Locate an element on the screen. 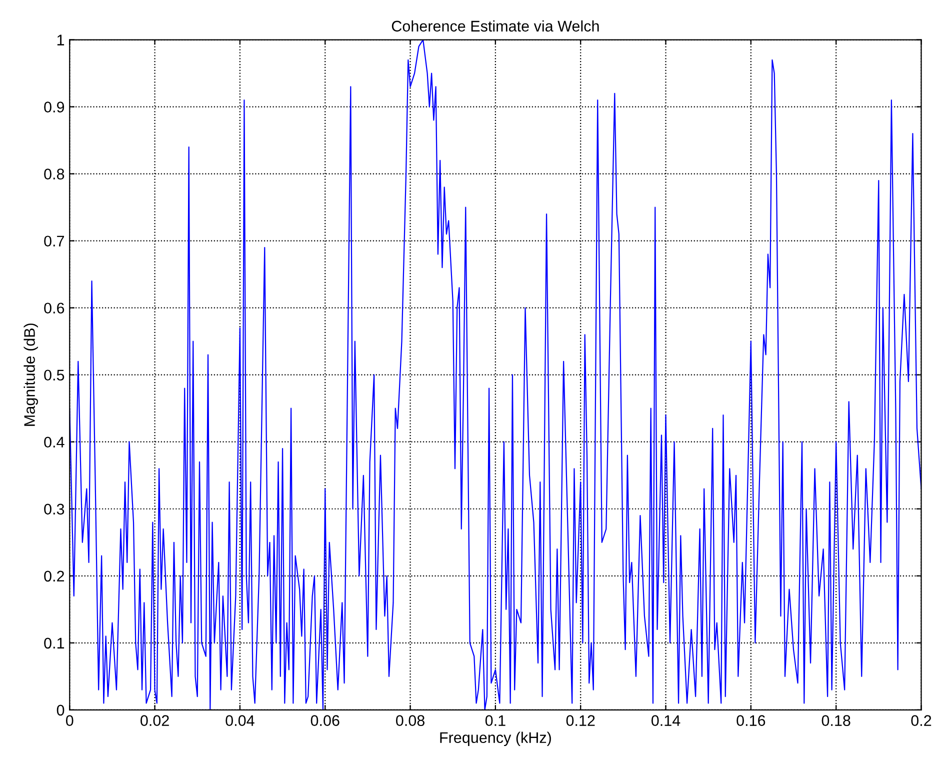 The image size is (941, 765). y-tick-label: 0.5 is located at coordinates (54, 375).